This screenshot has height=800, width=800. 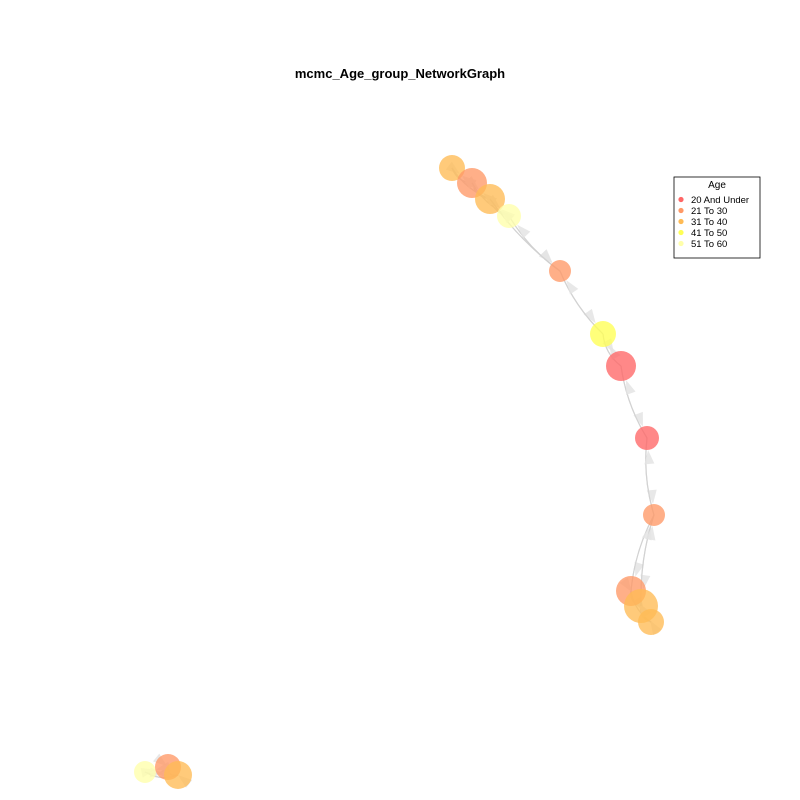 I want to click on legend-box, so click(x=717, y=217).